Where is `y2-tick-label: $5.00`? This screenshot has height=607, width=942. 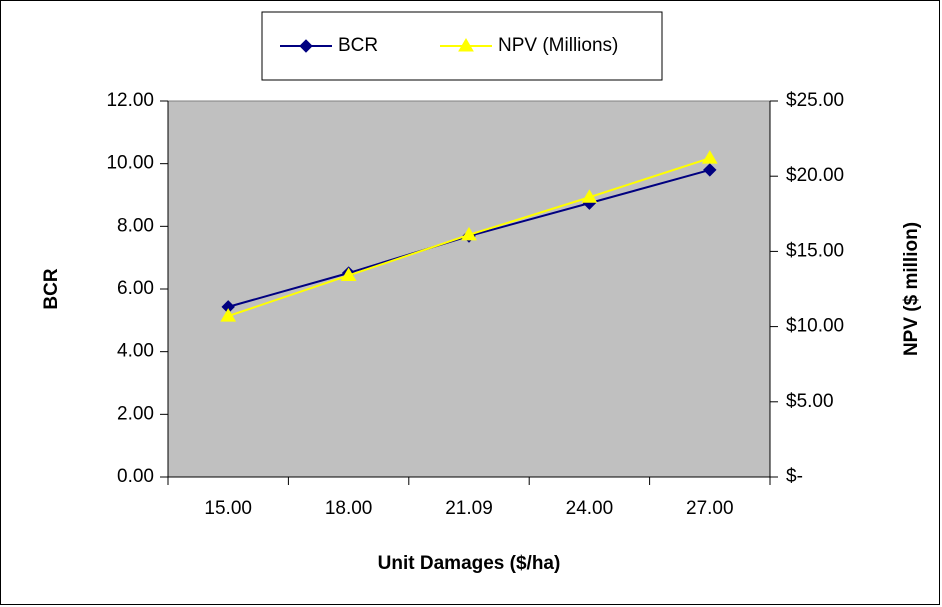 y2-tick-label: $5.00 is located at coordinates (810, 401).